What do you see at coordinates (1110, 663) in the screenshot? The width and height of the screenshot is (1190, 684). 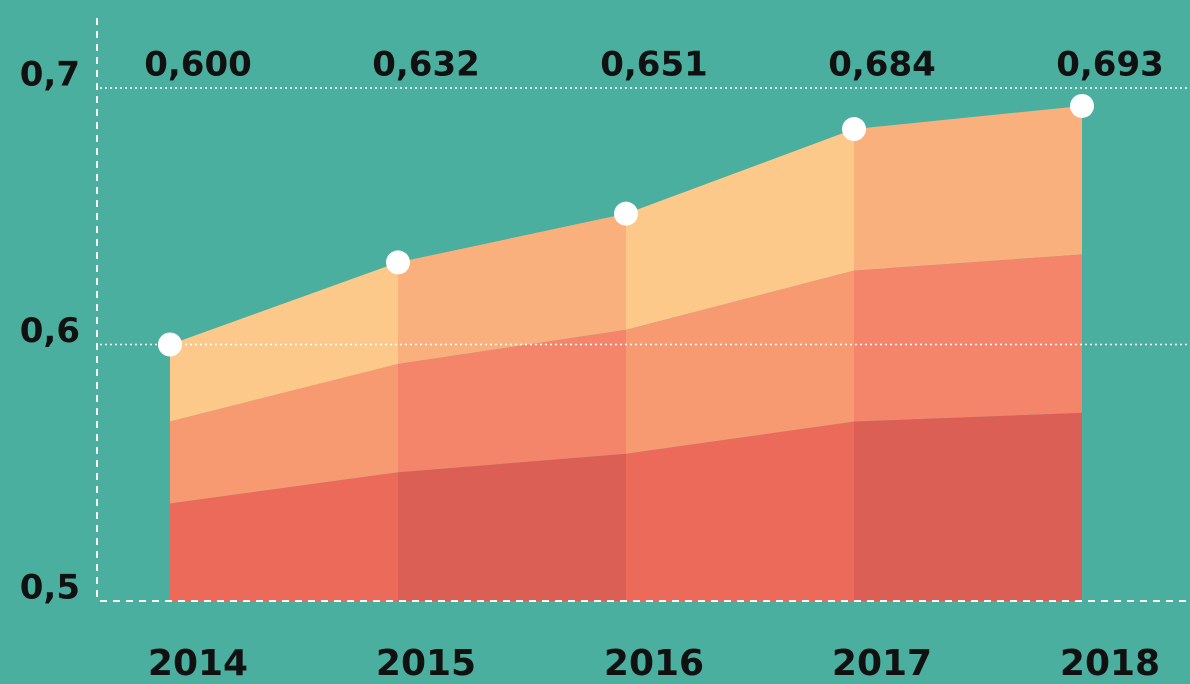 I see `x-tick-label: 2018` at bounding box center [1110, 663].